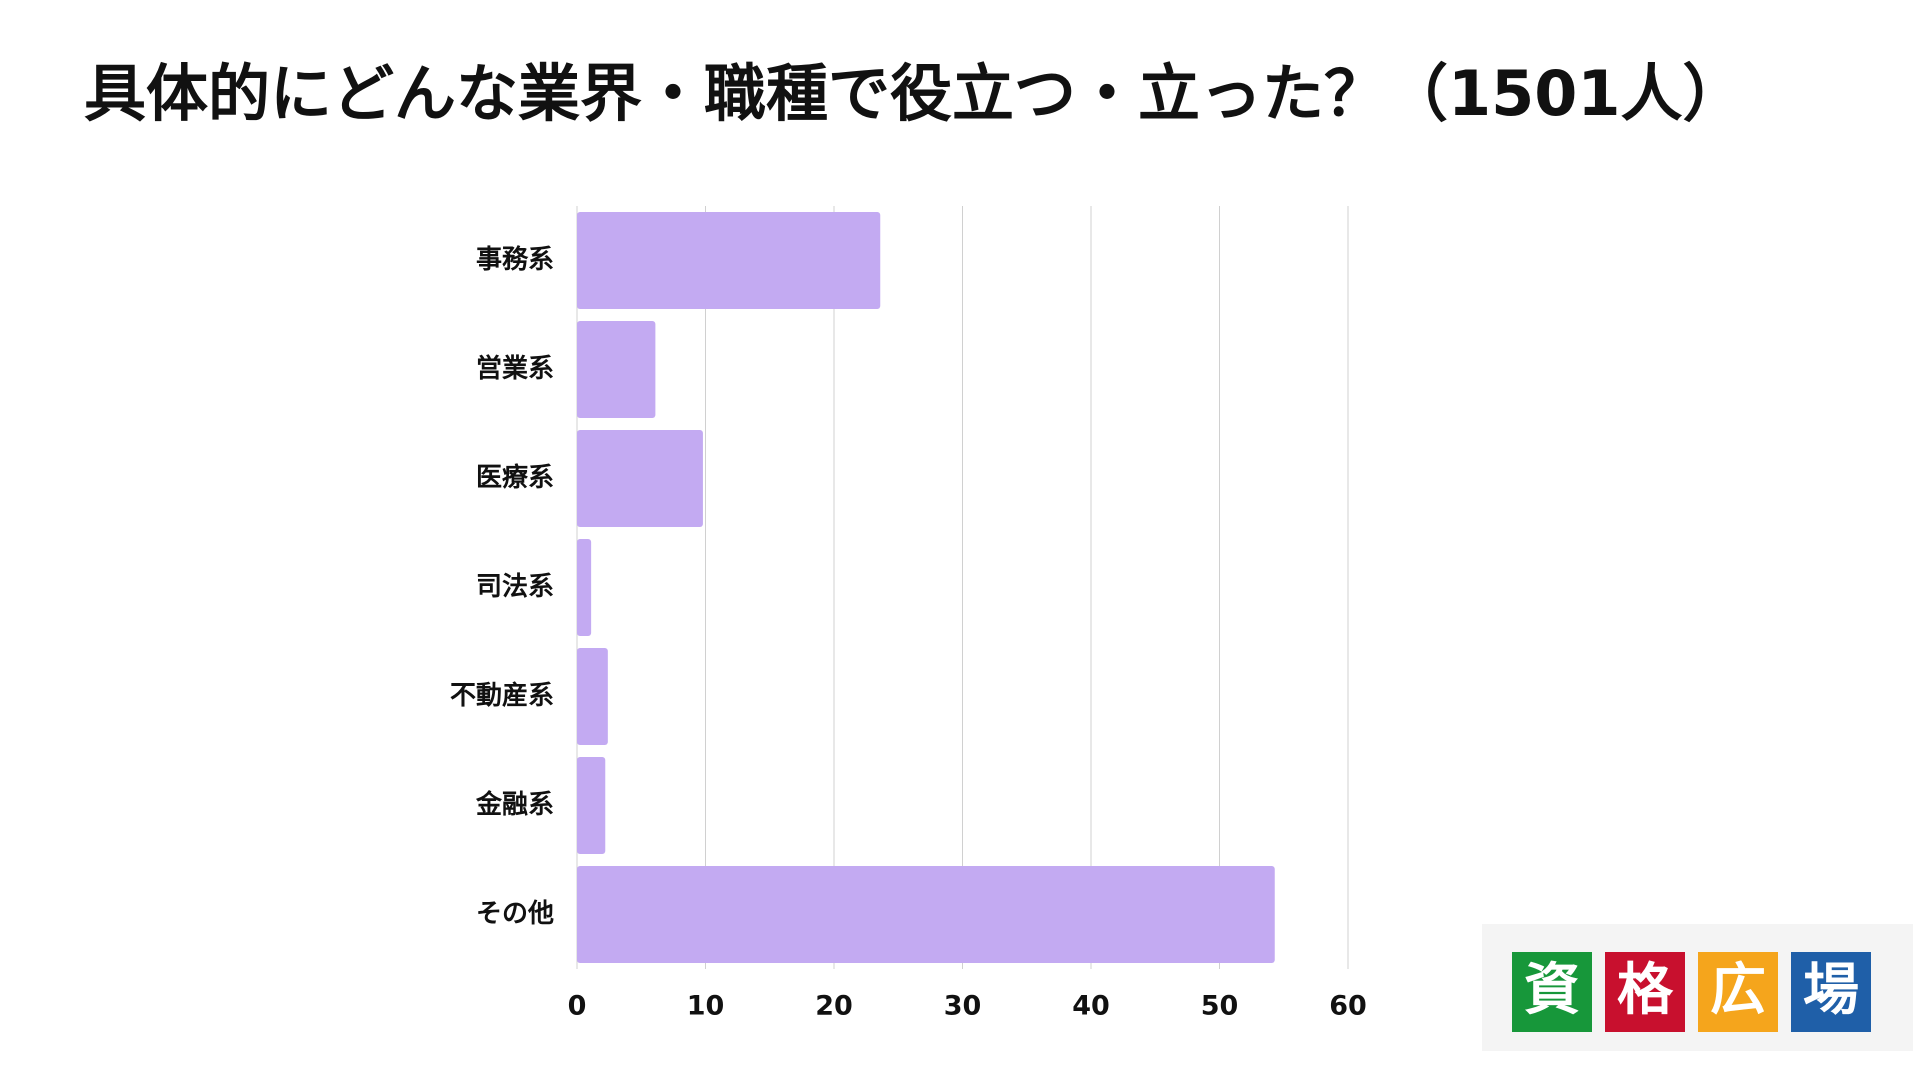 The image size is (1920, 1080). What do you see at coordinates (502, 695) in the screenshot?
I see `y-tick-label: 不動産系` at bounding box center [502, 695].